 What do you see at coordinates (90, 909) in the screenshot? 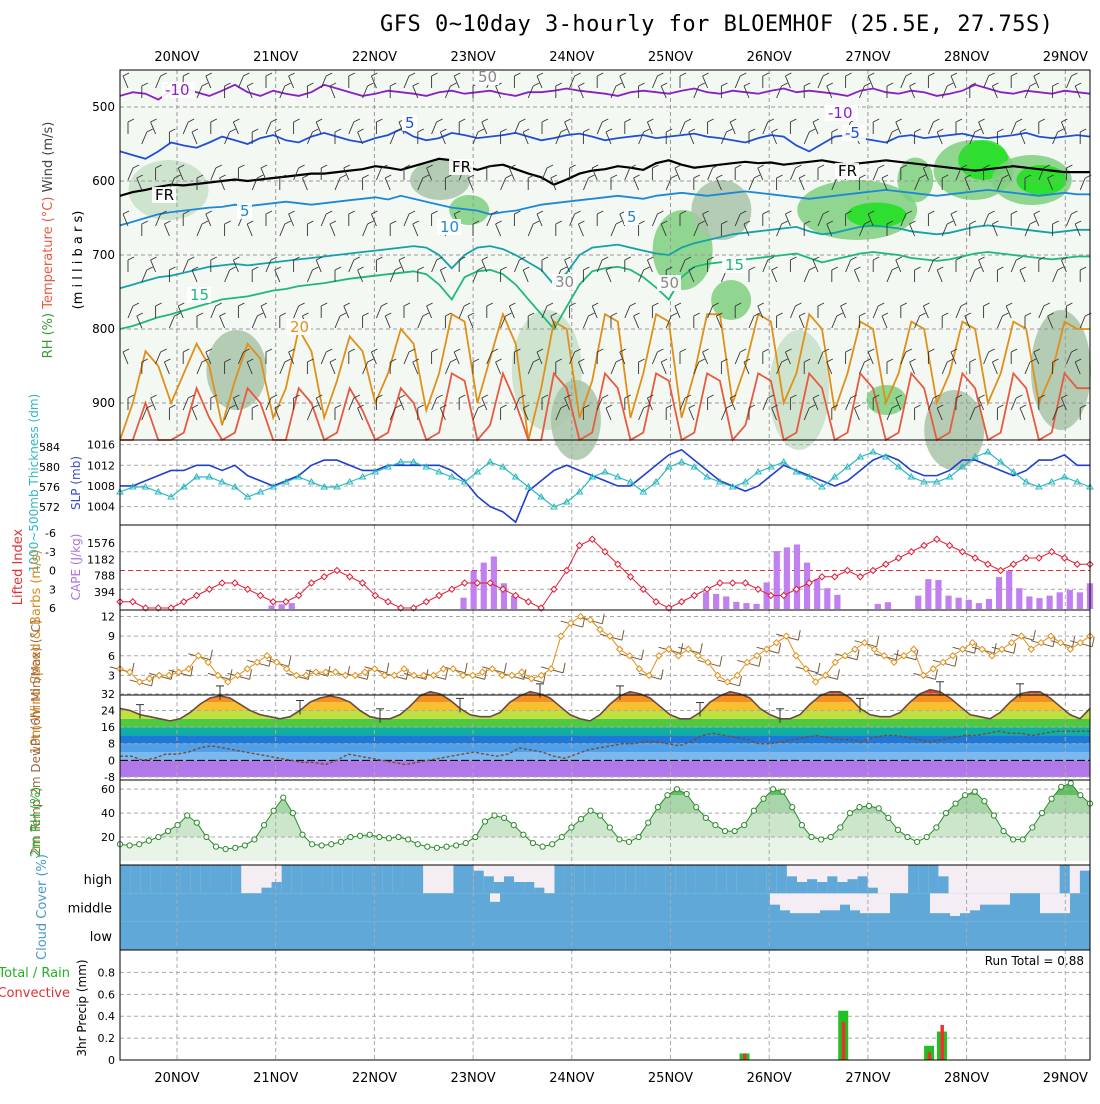
I see `cloud-row-label: middle` at bounding box center [90, 909].